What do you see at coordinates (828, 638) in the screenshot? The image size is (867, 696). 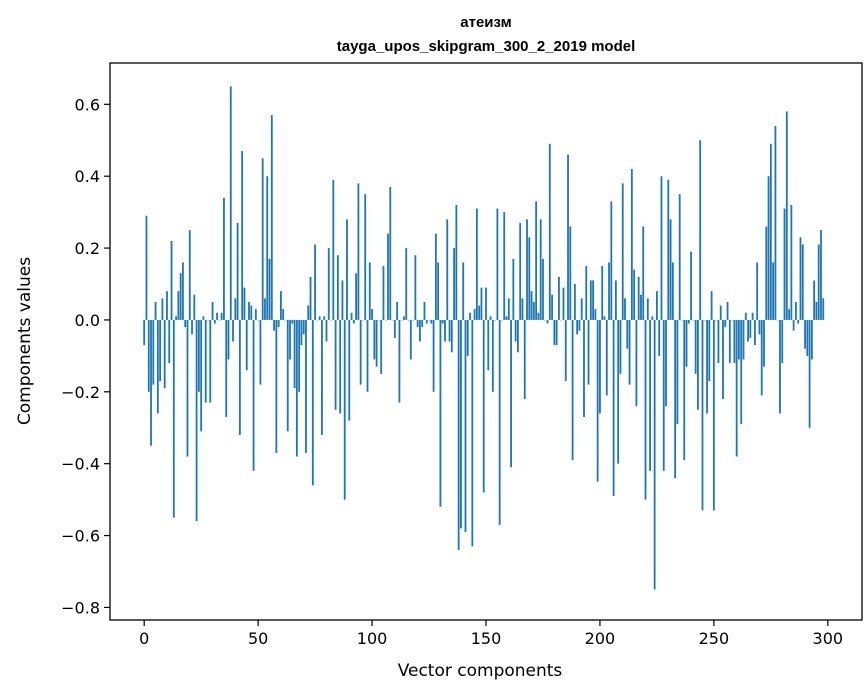 I see `x-tick-label: 300` at bounding box center [828, 638].